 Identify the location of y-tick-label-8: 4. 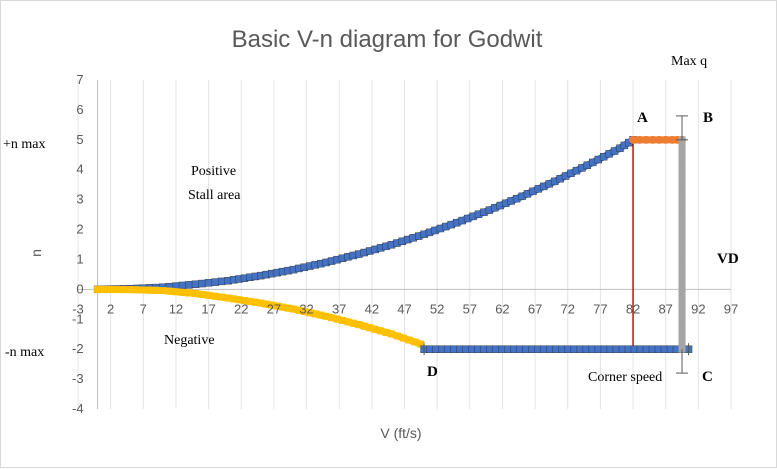
(79, 169).